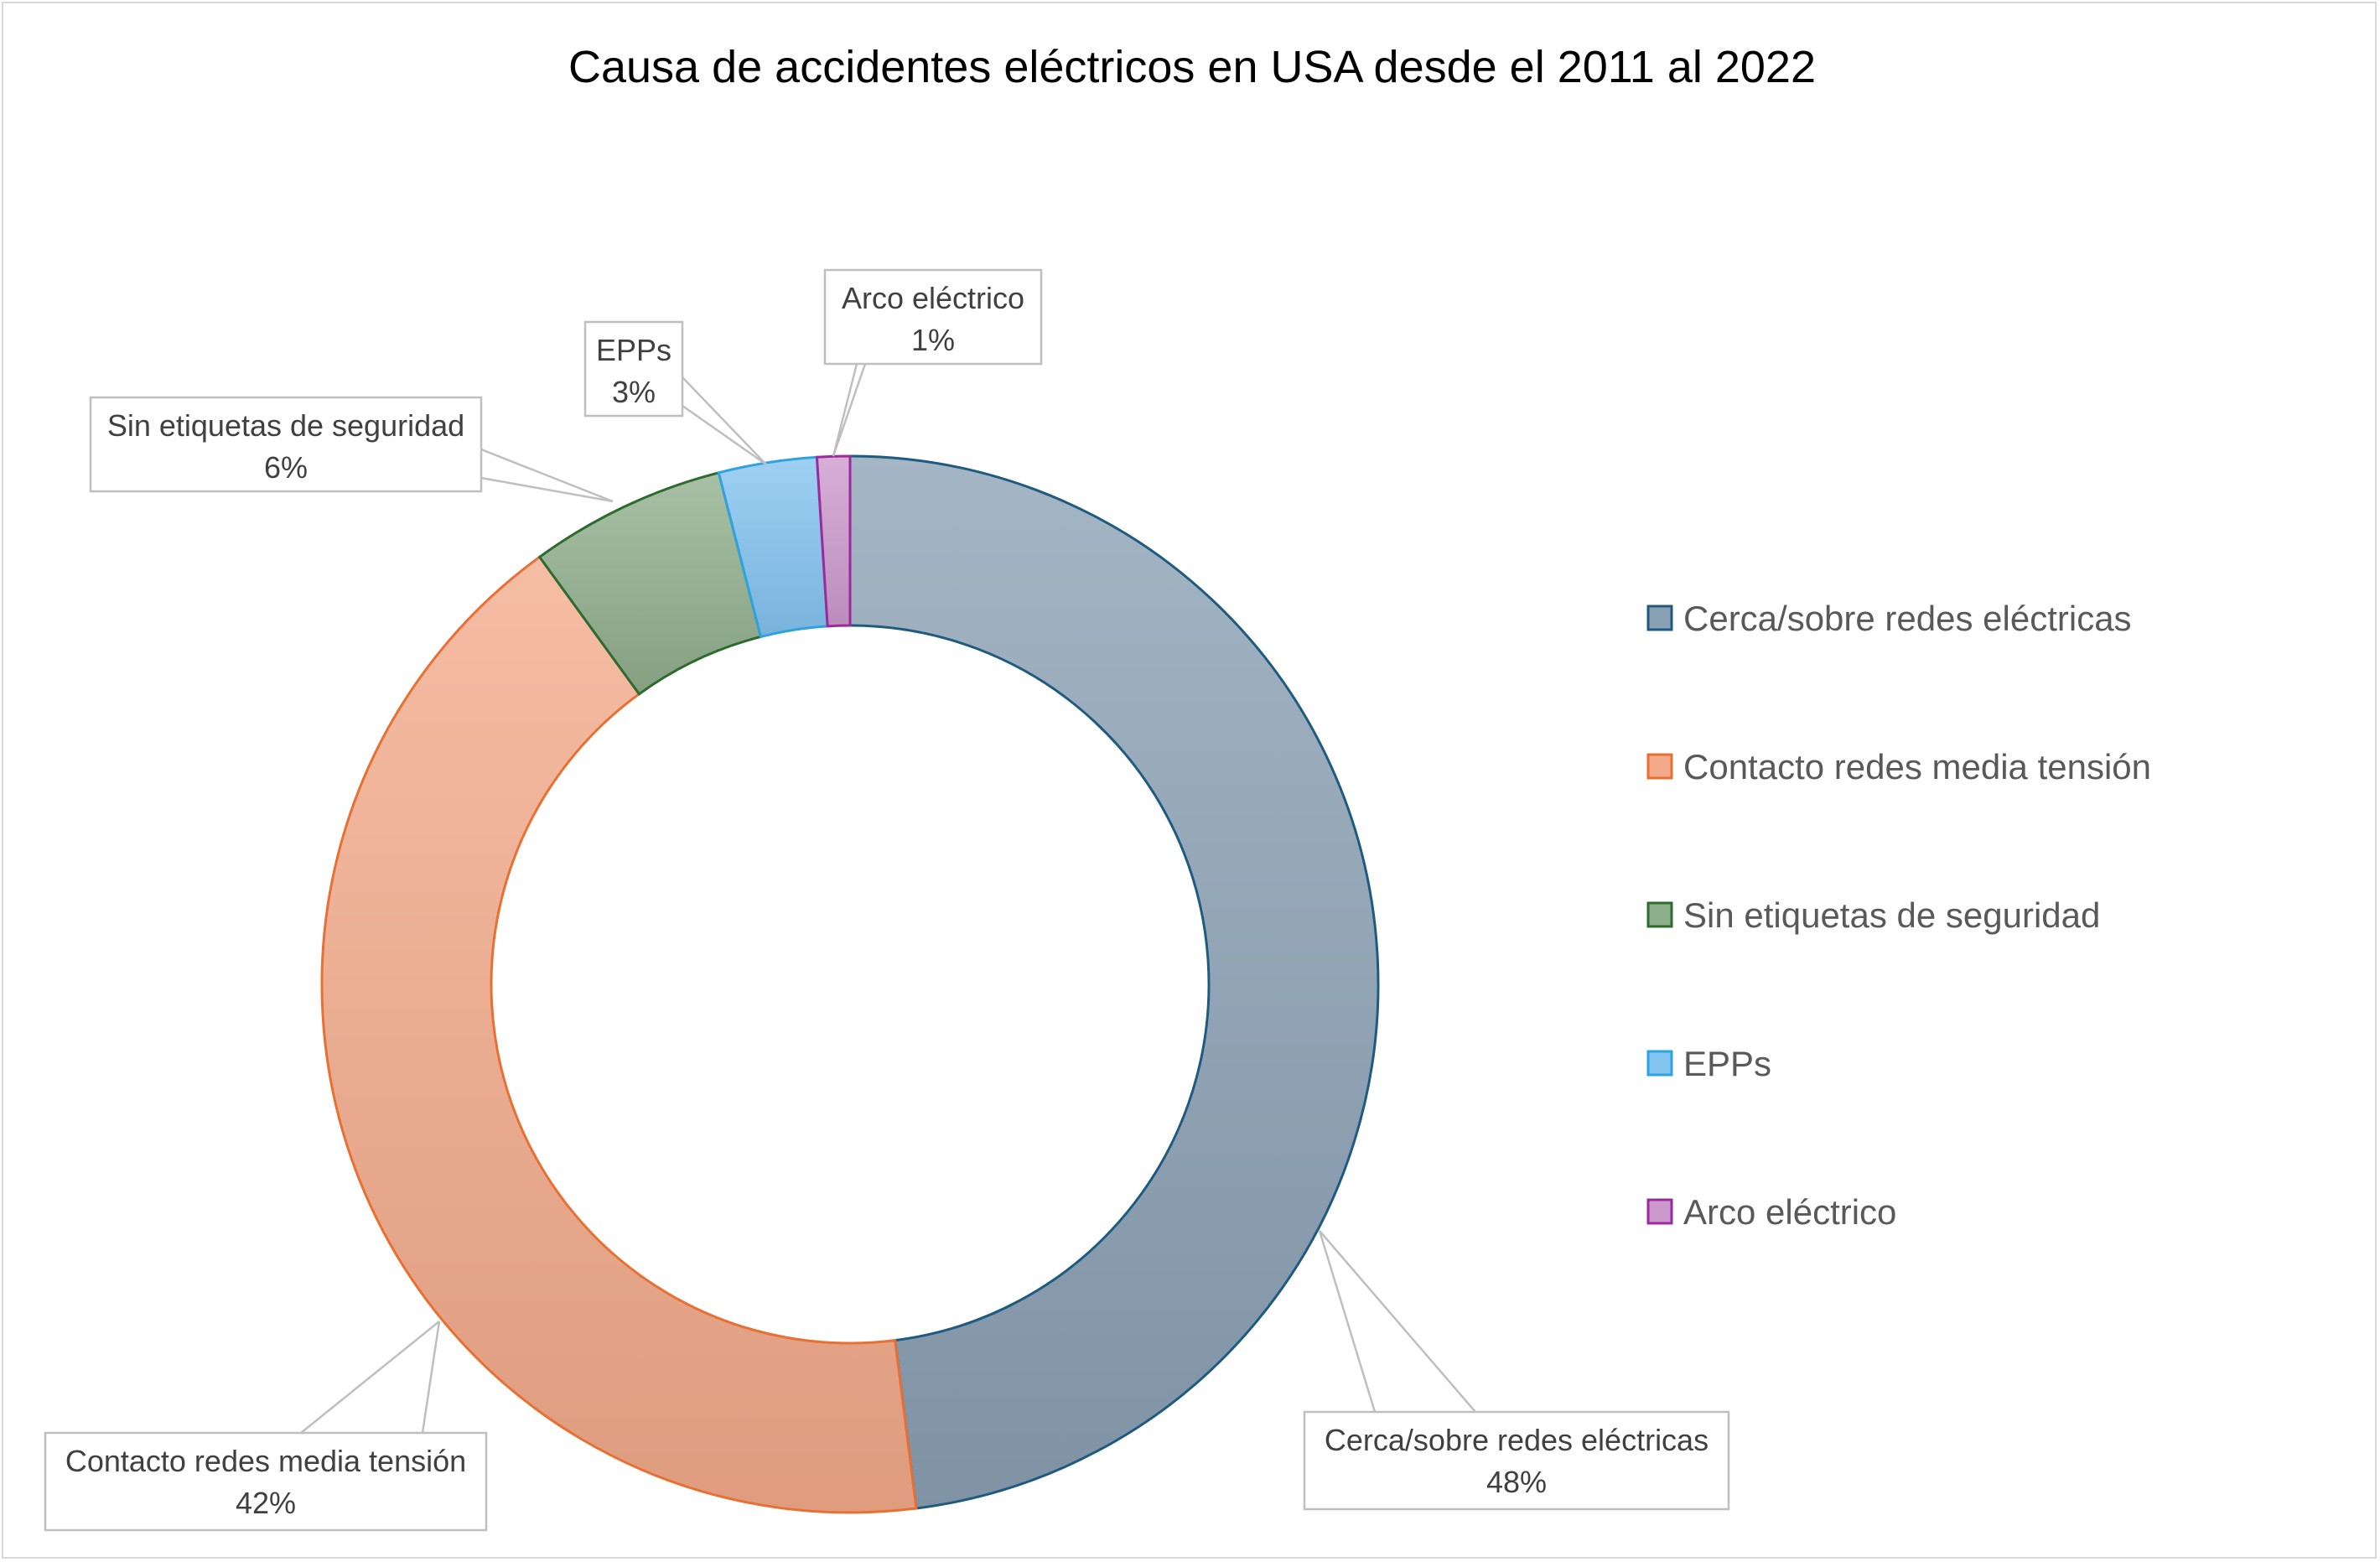 The height and width of the screenshot is (1562, 2380). I want to click on data-label-box-arco-electrico, so click(933, 317).